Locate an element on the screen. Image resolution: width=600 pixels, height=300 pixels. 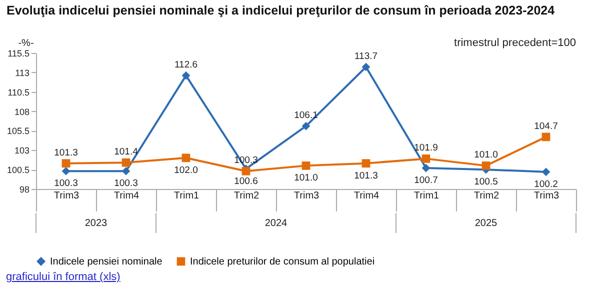
legend-label: Indicele preturilor de consum al populatiei is located at coordinates (282, 262).